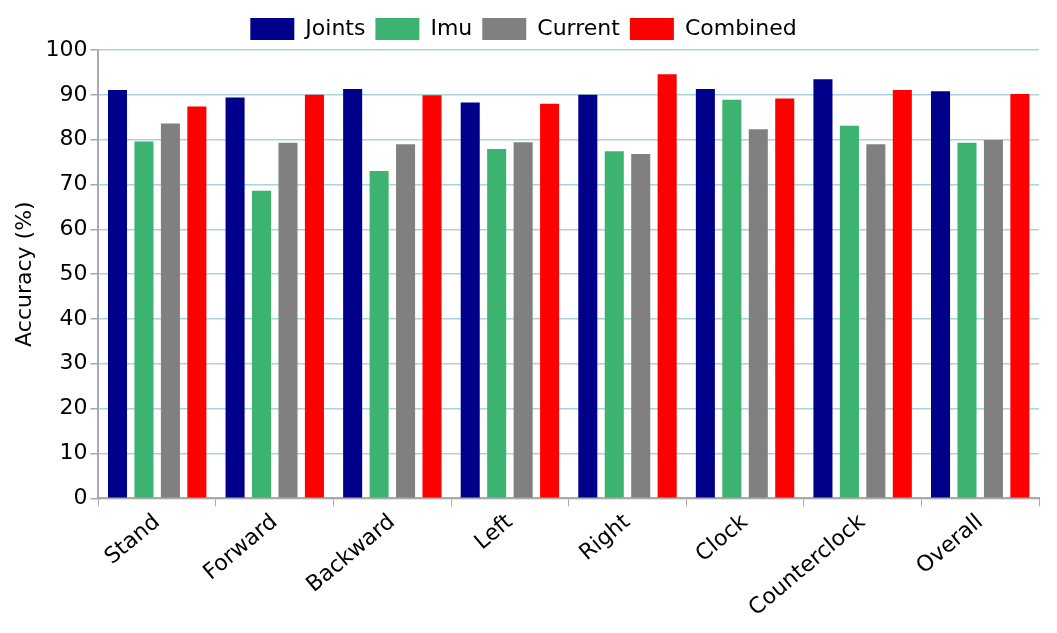 The image size is (1057, 633). I want to click on y-tick-label: 70, so click(73, 183).